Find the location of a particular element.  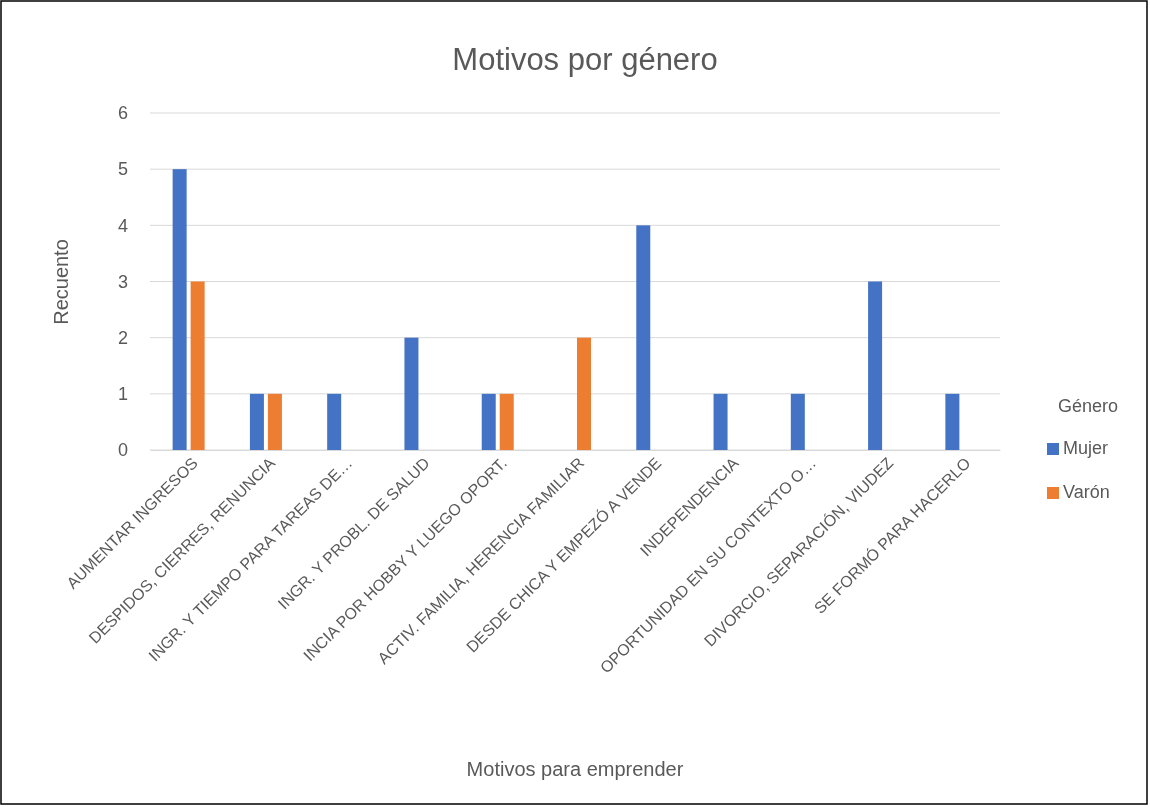

y-tick-label: 5 is located at coordinates (122, 169).